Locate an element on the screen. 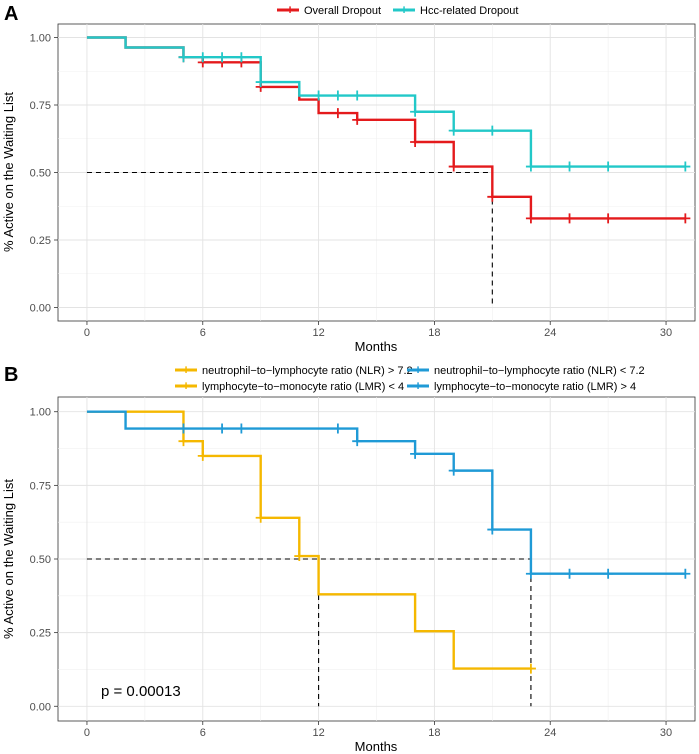 The image size is (699, 754). legend-item-lmr-low: + lymphocyte−to−monocyte ratio (LMR) < 4 is located at coordinates (289, 385).